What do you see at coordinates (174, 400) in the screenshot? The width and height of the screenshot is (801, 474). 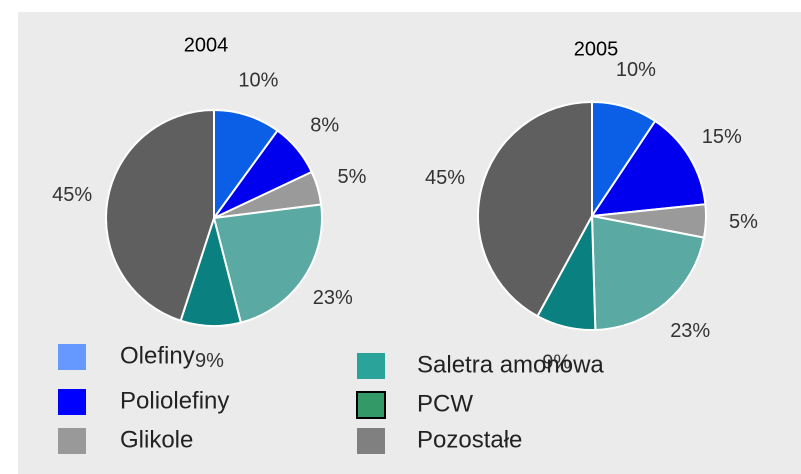 I see `legend-label: Poliolefiny` at bounding box center [174, 400].